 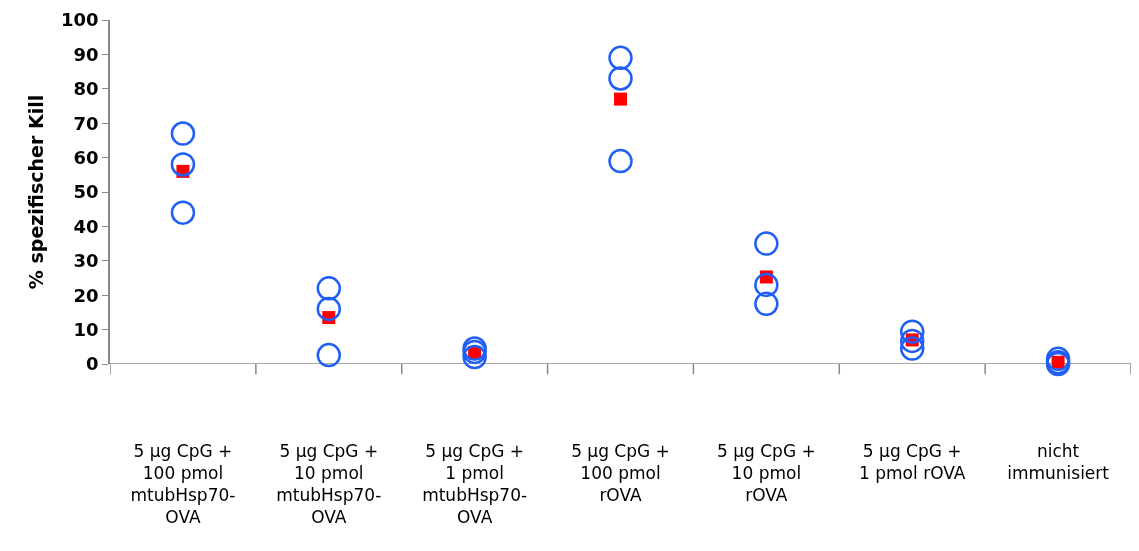 I want to click on y-tick-label: 40, so click(x=86, y=226).